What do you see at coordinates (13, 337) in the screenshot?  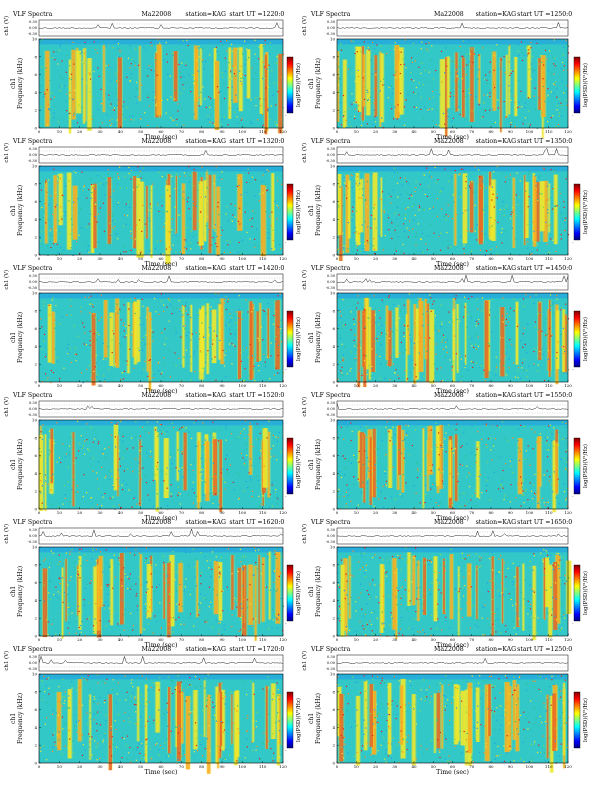 I see `y-axis-prefix: ch1` at bounding box center [13, 337].